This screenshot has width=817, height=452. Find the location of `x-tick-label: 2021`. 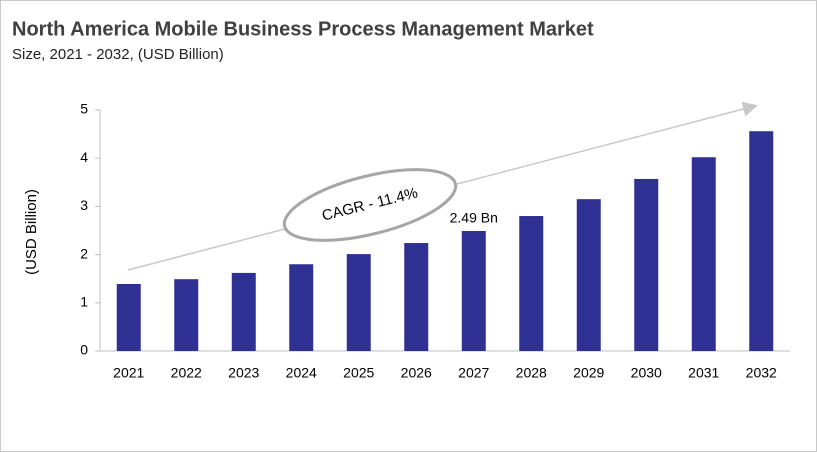

x-tick-label: 2021 is located at coordinates (128, 373).